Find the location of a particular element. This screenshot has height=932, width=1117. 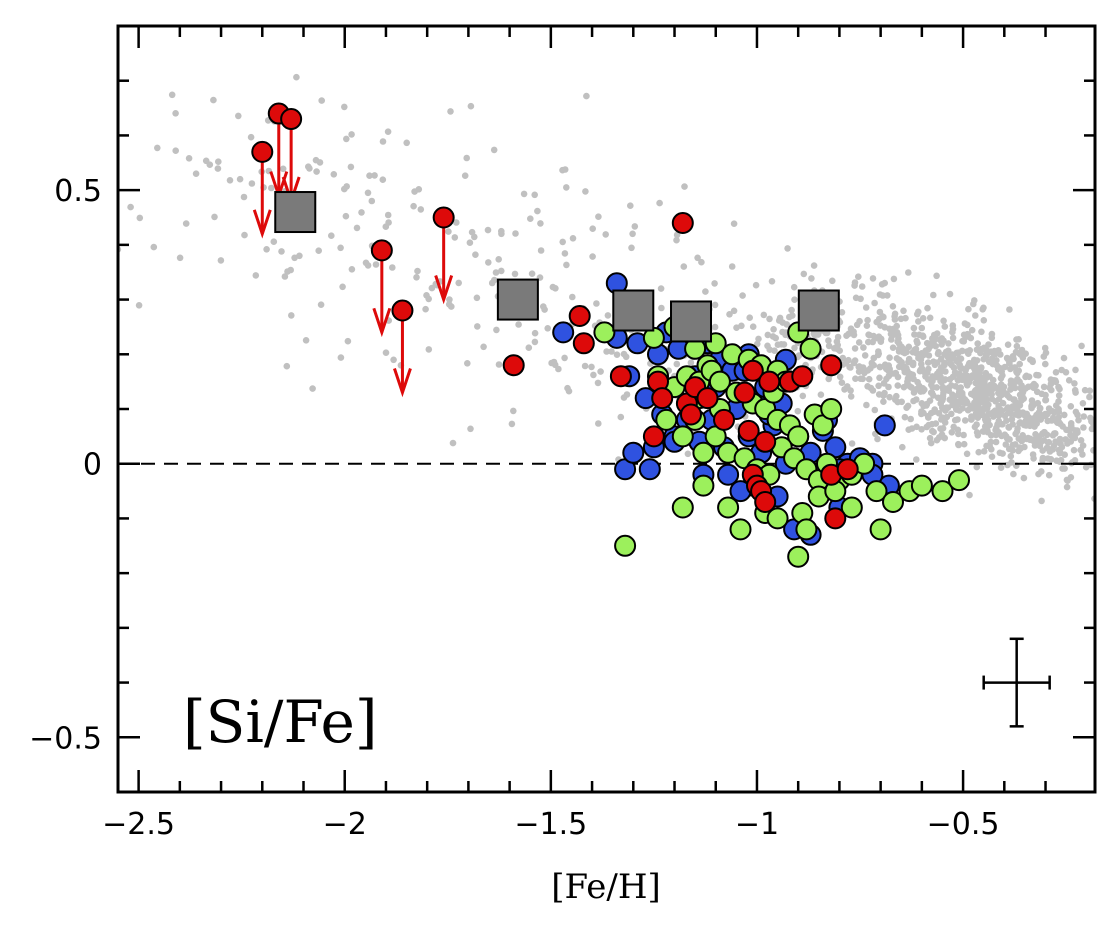

y-tick-label: 0.5 is located at coordinates (78, 191).